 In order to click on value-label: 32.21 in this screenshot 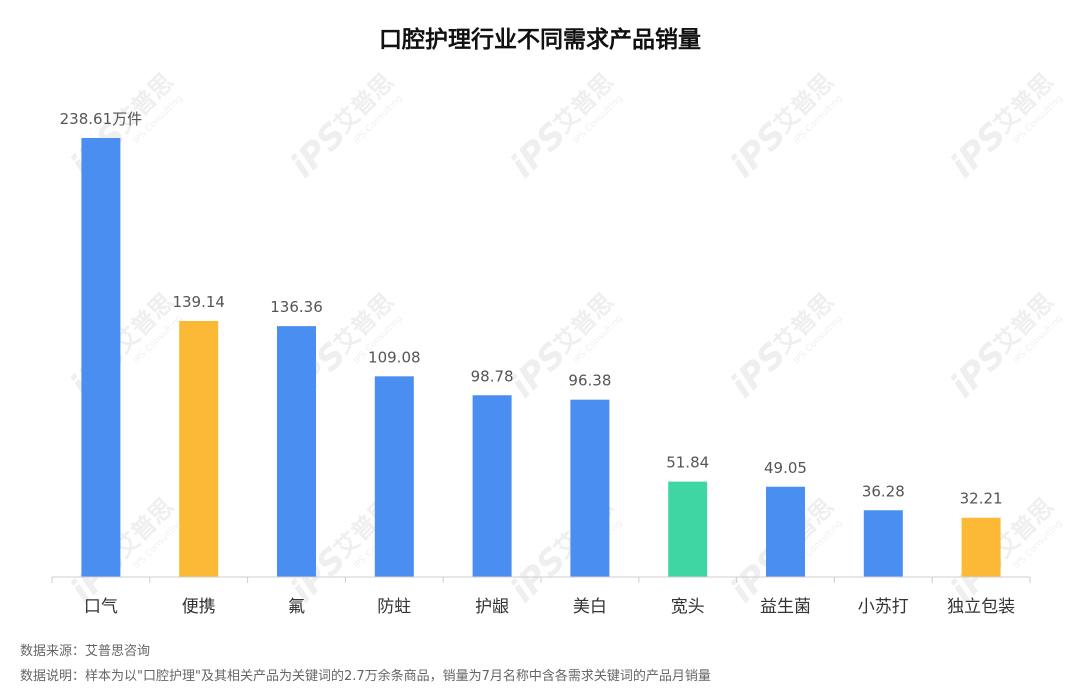, I will do `click(981, 499)`.